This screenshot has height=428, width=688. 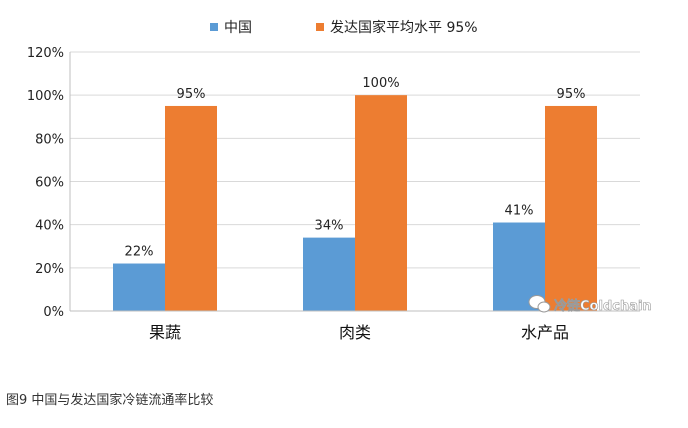 I want to click on x-category-label: 果蔬, so click(x=165, y=332).